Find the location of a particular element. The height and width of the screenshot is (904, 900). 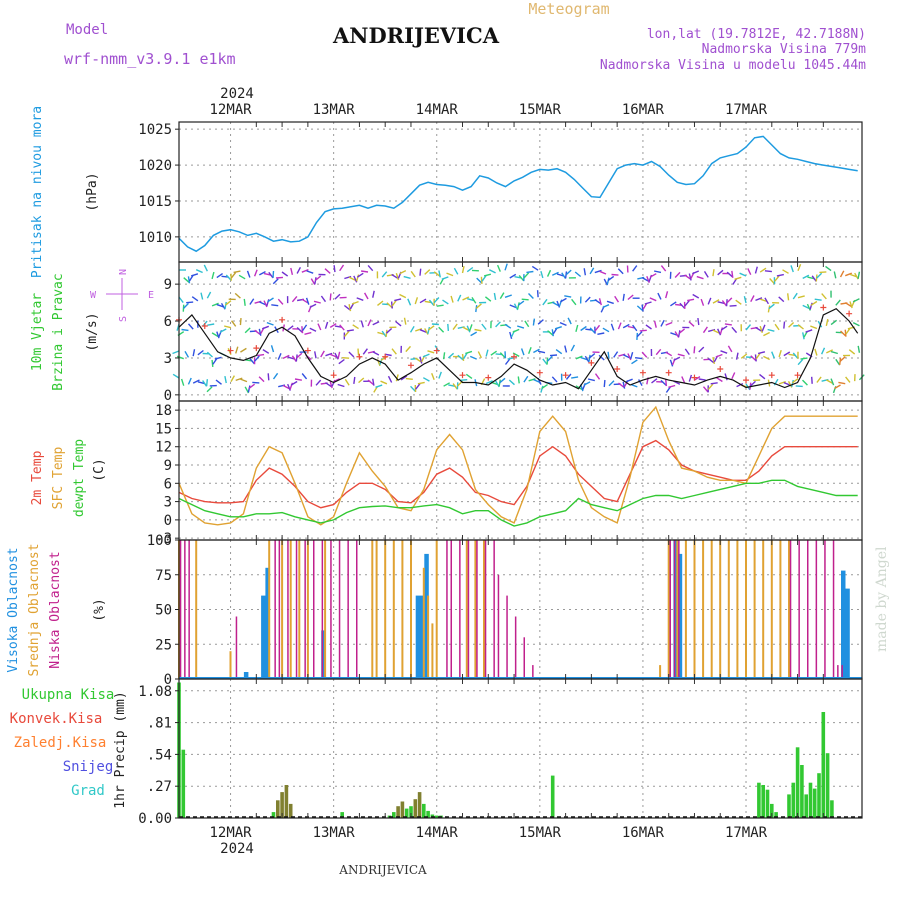

x-tick-label-top: 12MAR is located at coordinates (230, 110).